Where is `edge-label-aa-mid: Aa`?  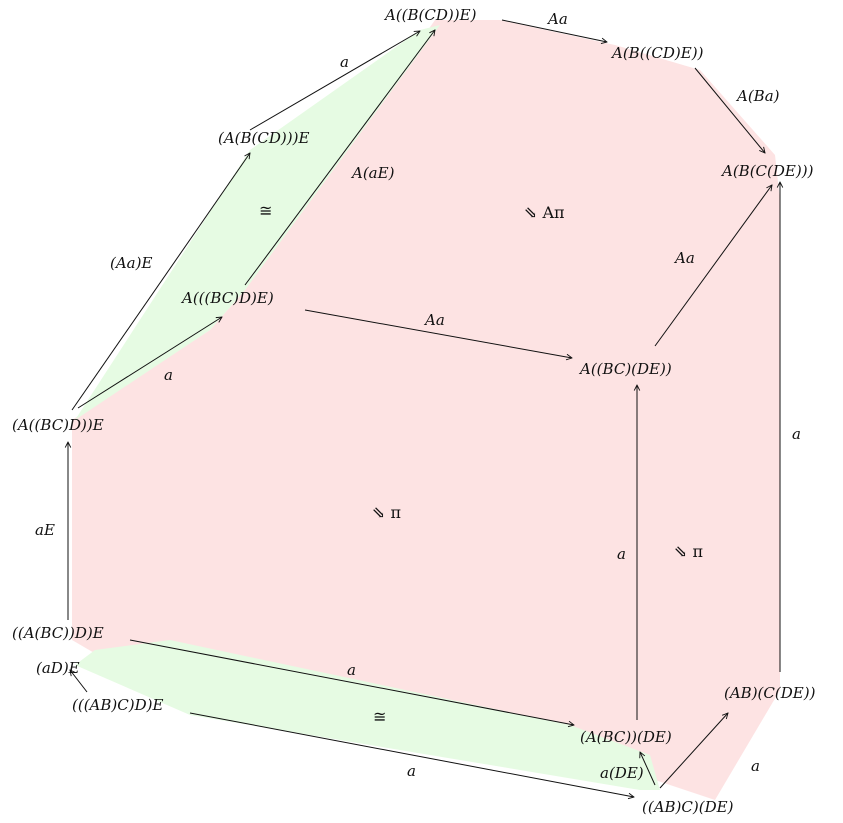 edge-label-aa-mid: Aa is located at coordinates (434, 320).